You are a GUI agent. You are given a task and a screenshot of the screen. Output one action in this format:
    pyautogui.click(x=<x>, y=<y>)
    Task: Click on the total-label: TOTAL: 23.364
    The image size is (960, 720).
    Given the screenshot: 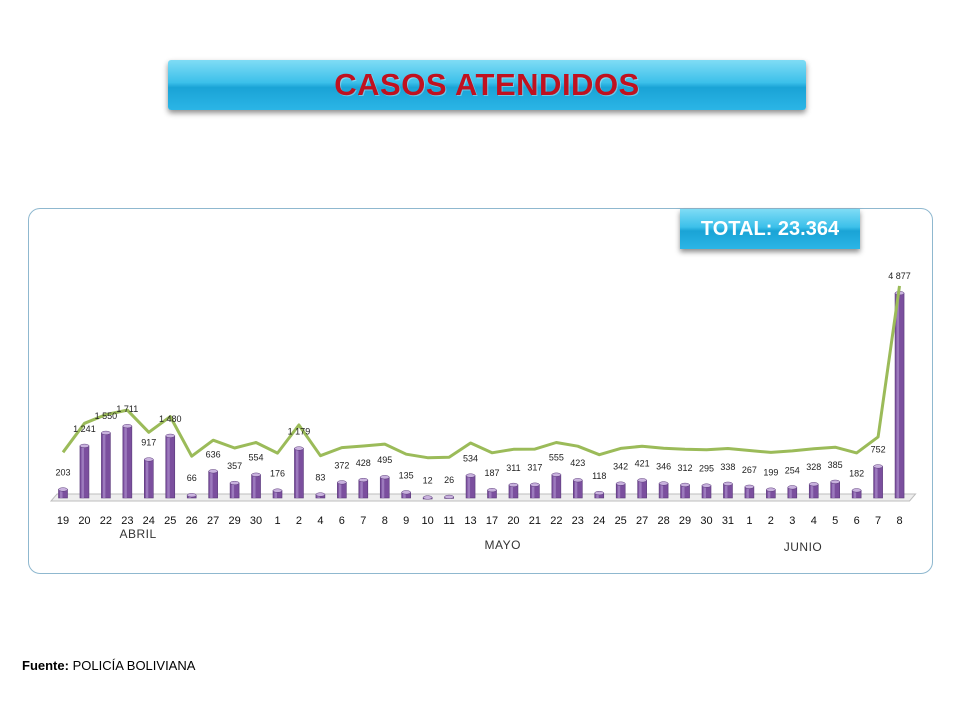 What is the action you would take?
    pyautogui.click(x=770, y=228)
    